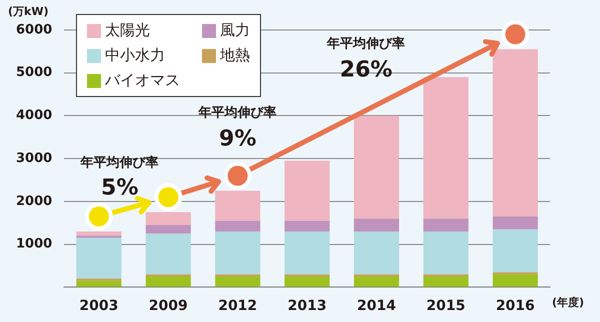  I want to click on x-tick-label: 2003, so click(98, 306).